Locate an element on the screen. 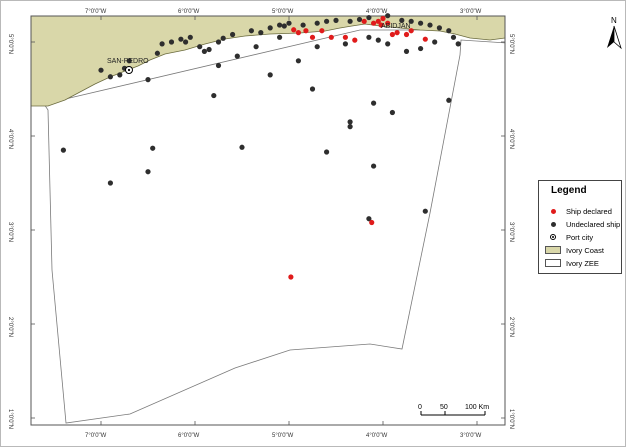 The height and width of the screenshot is (447, 626). port-san-pedro is located at coordinates (129, 70).